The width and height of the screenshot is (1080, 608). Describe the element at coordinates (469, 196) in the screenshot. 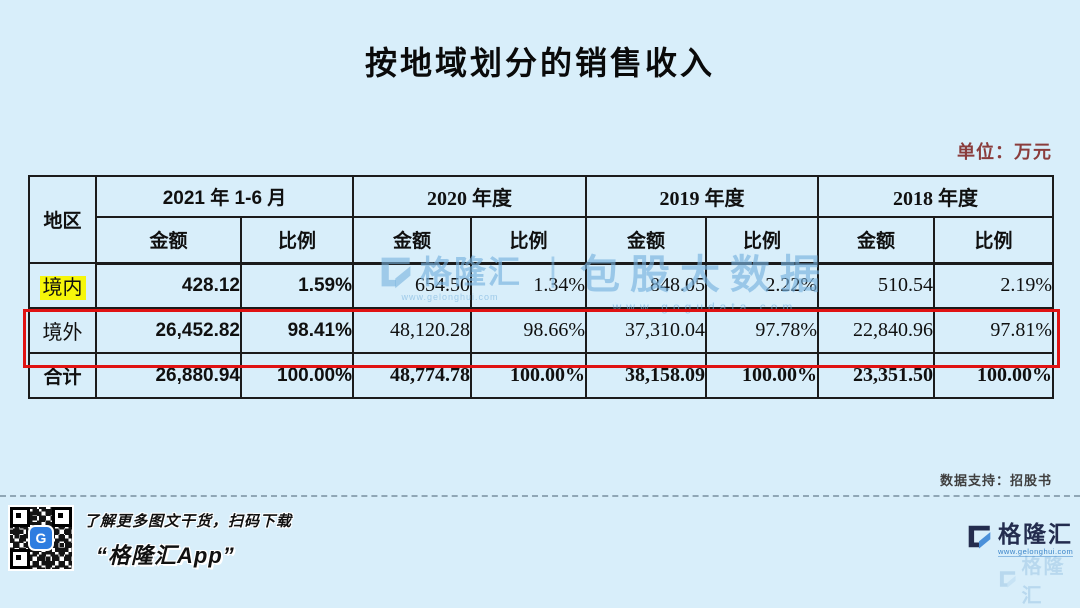

I see `period-header-2020: 2020 年度` at that location.